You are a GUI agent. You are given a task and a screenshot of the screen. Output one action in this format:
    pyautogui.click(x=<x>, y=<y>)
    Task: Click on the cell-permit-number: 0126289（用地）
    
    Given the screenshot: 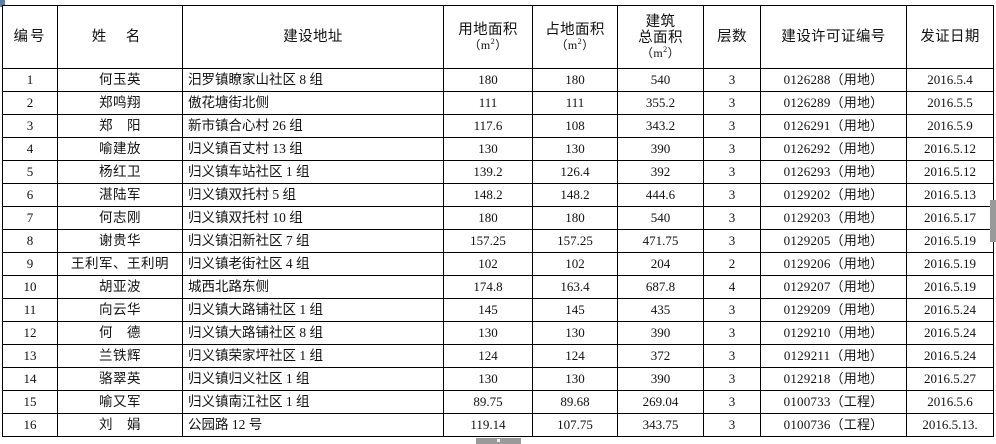 What is the action you would take?
    pyautogui.click(x=833, y=103)
    